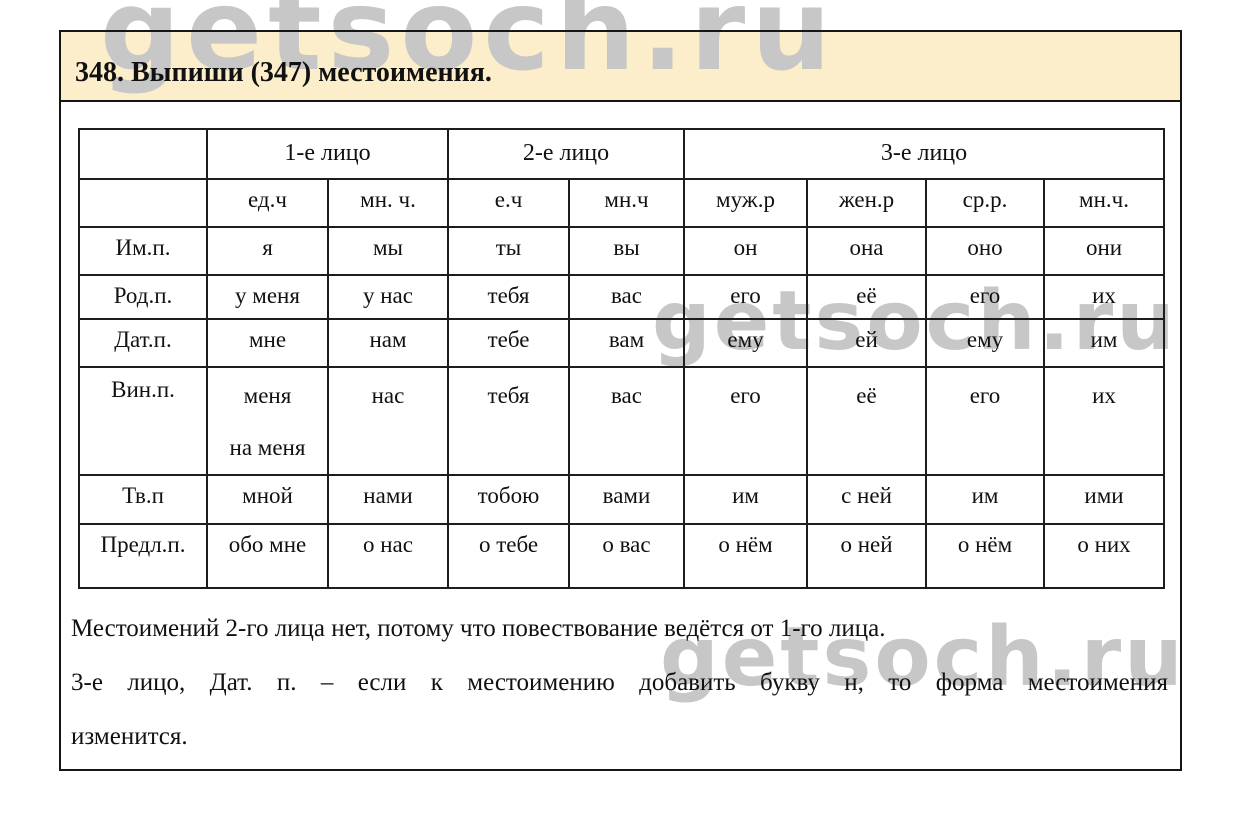 Image resolution: width=1242 pixels, height=822 pixels. Describe the element at coordinates (508, 343) in the screenshot. I see `table-cell: тебе` at that location.